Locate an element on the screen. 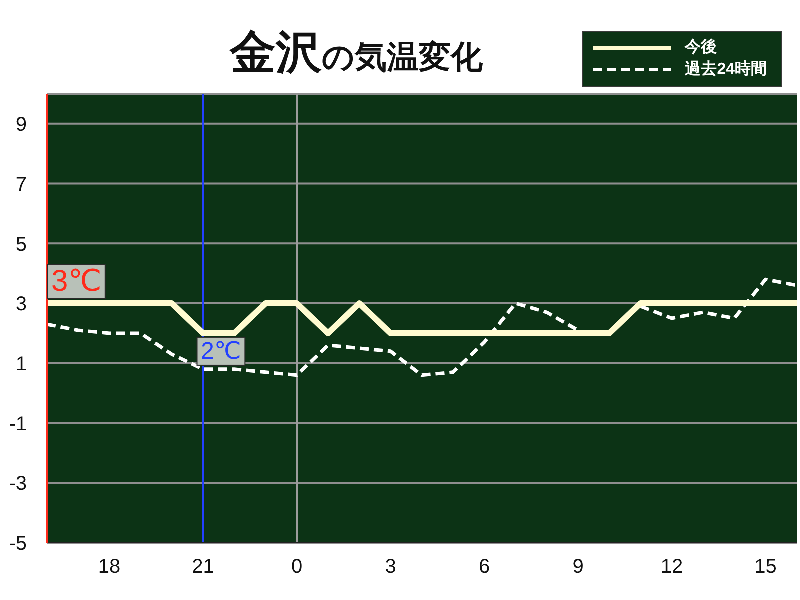  annotation: 3℃ is located at coordinates (77, 281).